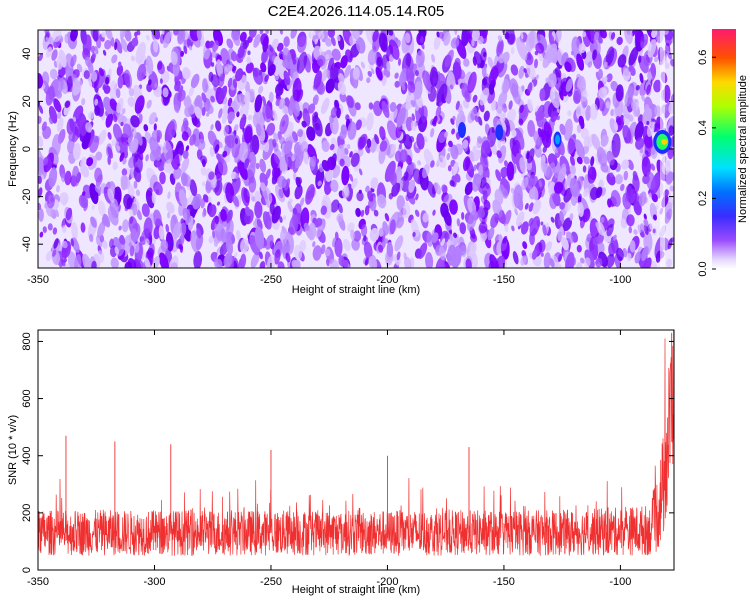 This screenshot has height=600, width=750. What do you see at coordinates (154, 582) in the screenshot?
I see `snr-x-tick-label: -300` at bounding box center [154, 582].